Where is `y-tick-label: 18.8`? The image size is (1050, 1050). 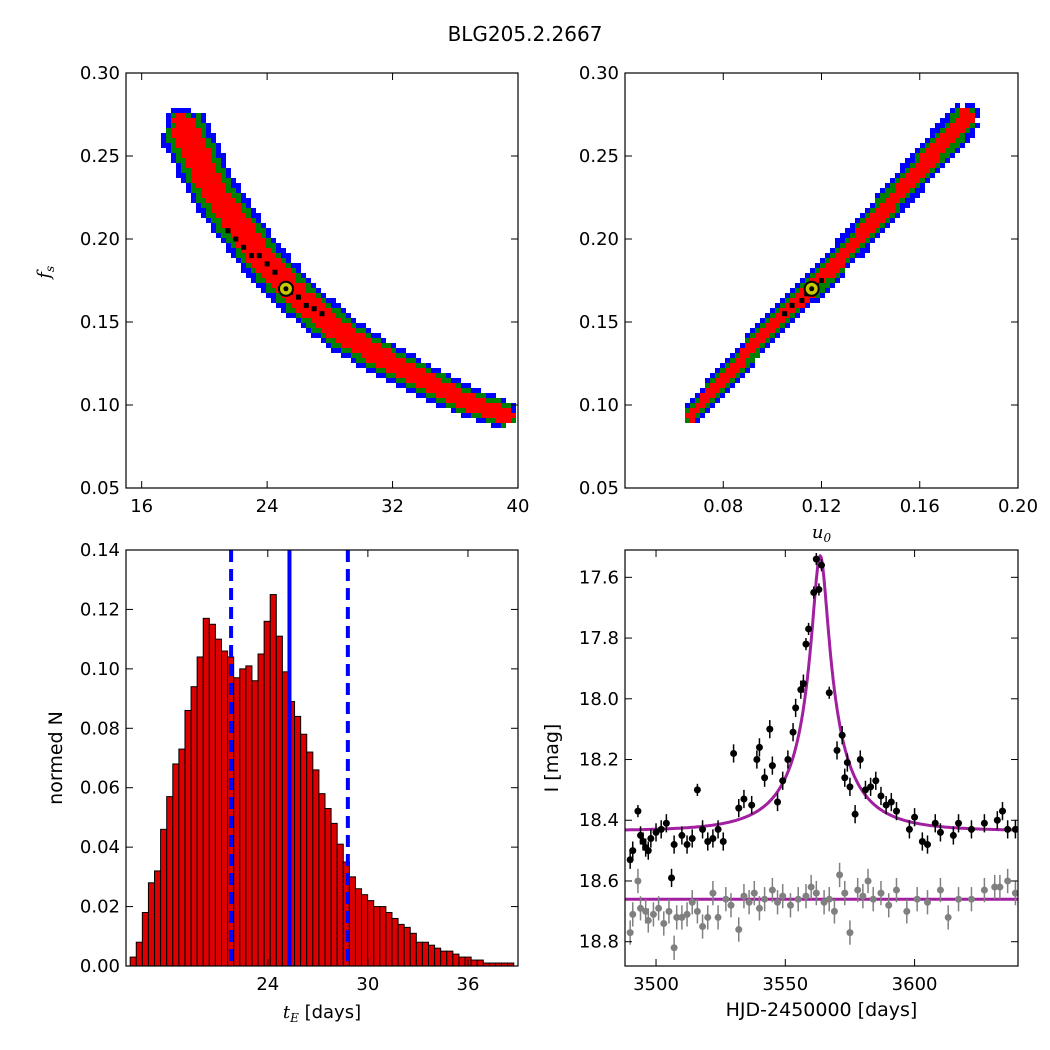
y-tick-label: 18.8 is located at coordinates (599, 942).